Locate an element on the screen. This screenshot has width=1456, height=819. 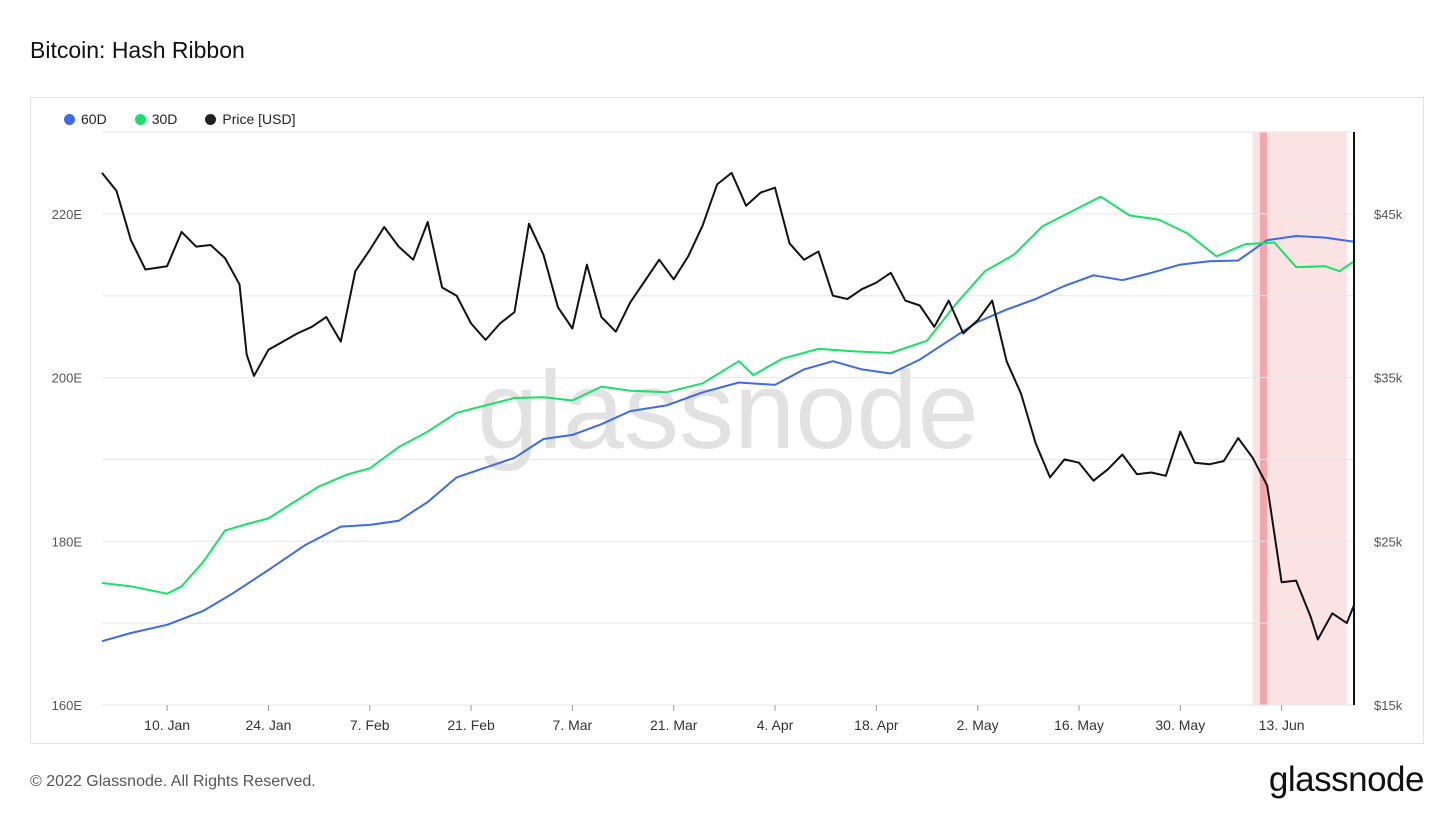
x-tick-label: 2. May is located at coordinates (978, 725).